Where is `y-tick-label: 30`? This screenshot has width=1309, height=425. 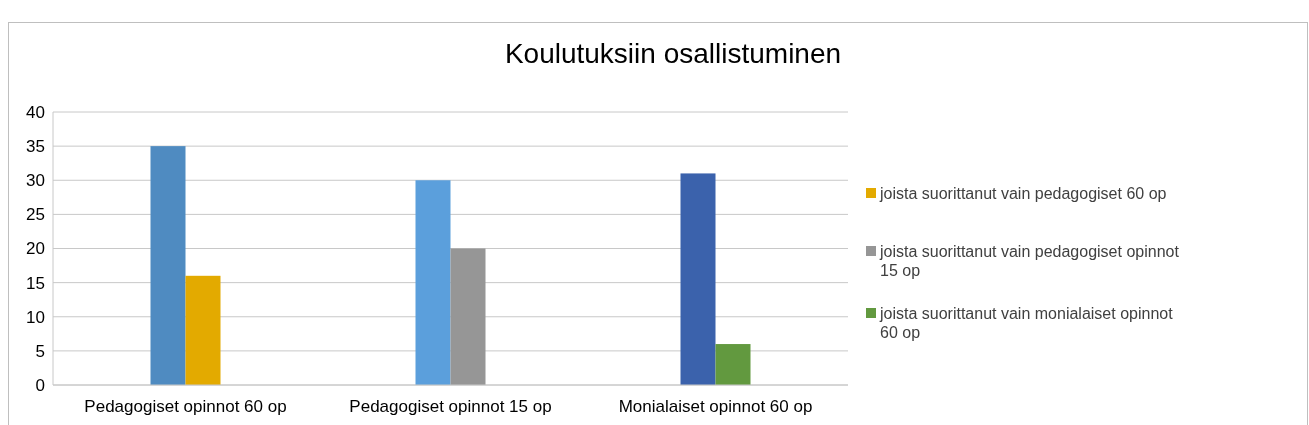
y-tick-label: 30 is located at coordinates (35, 181).